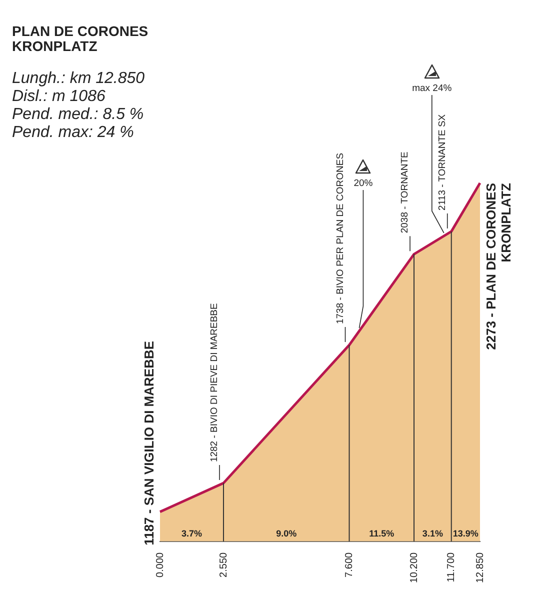 This screenshot has width=553, height=600. Describe the element at coordinates (214, 382) in the screenshot. I see `data-label: 1282 - BIVIO DI PIEVE DI MAREBBE` at that location.